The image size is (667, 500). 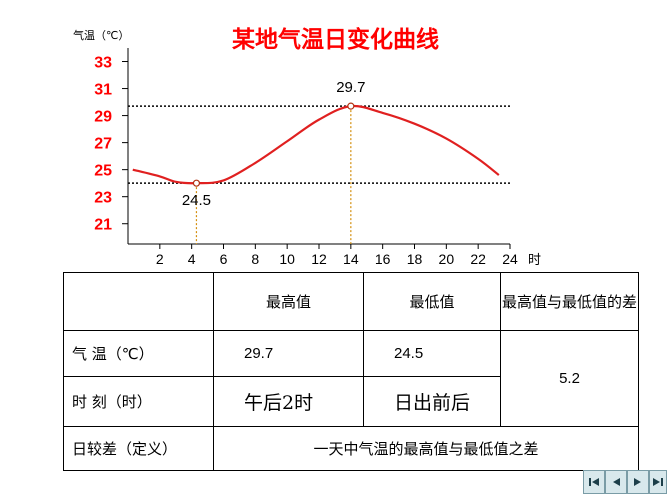 What do you see at coordinates (287, 259) in the screenshot?
I see `x-tick-label: 10` at bounding box center [287, 259].